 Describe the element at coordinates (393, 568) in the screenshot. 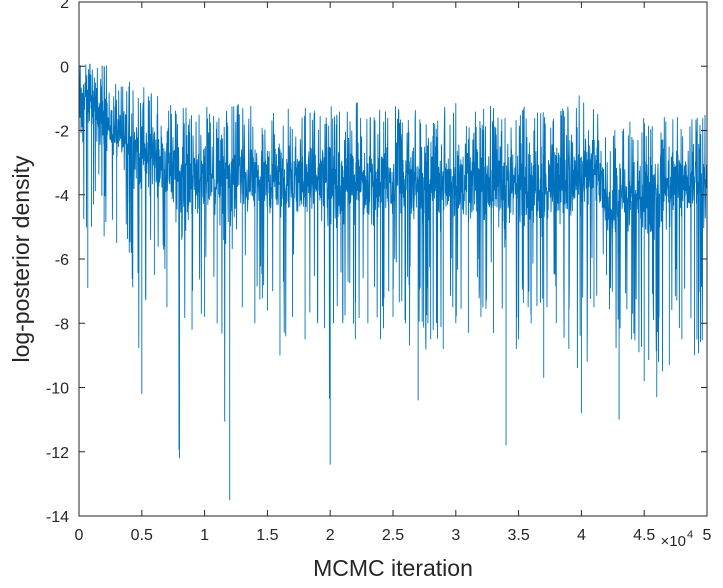

I see `x-axis-label: MCMC iteration` at that location.